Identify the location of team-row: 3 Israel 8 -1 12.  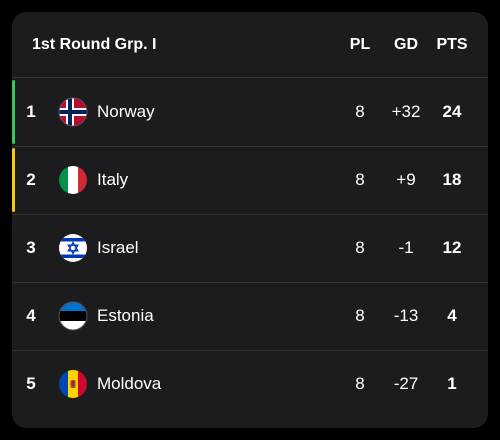
(250, 248).